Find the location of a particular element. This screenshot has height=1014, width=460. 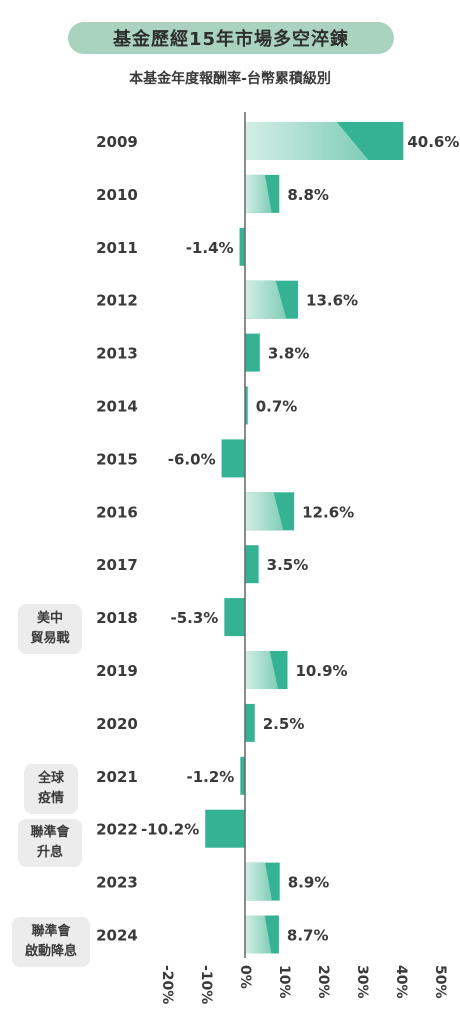

chart-subtitle: 本基金年度報酬率-台幣累積級別 is located at coordinates (230, 79).